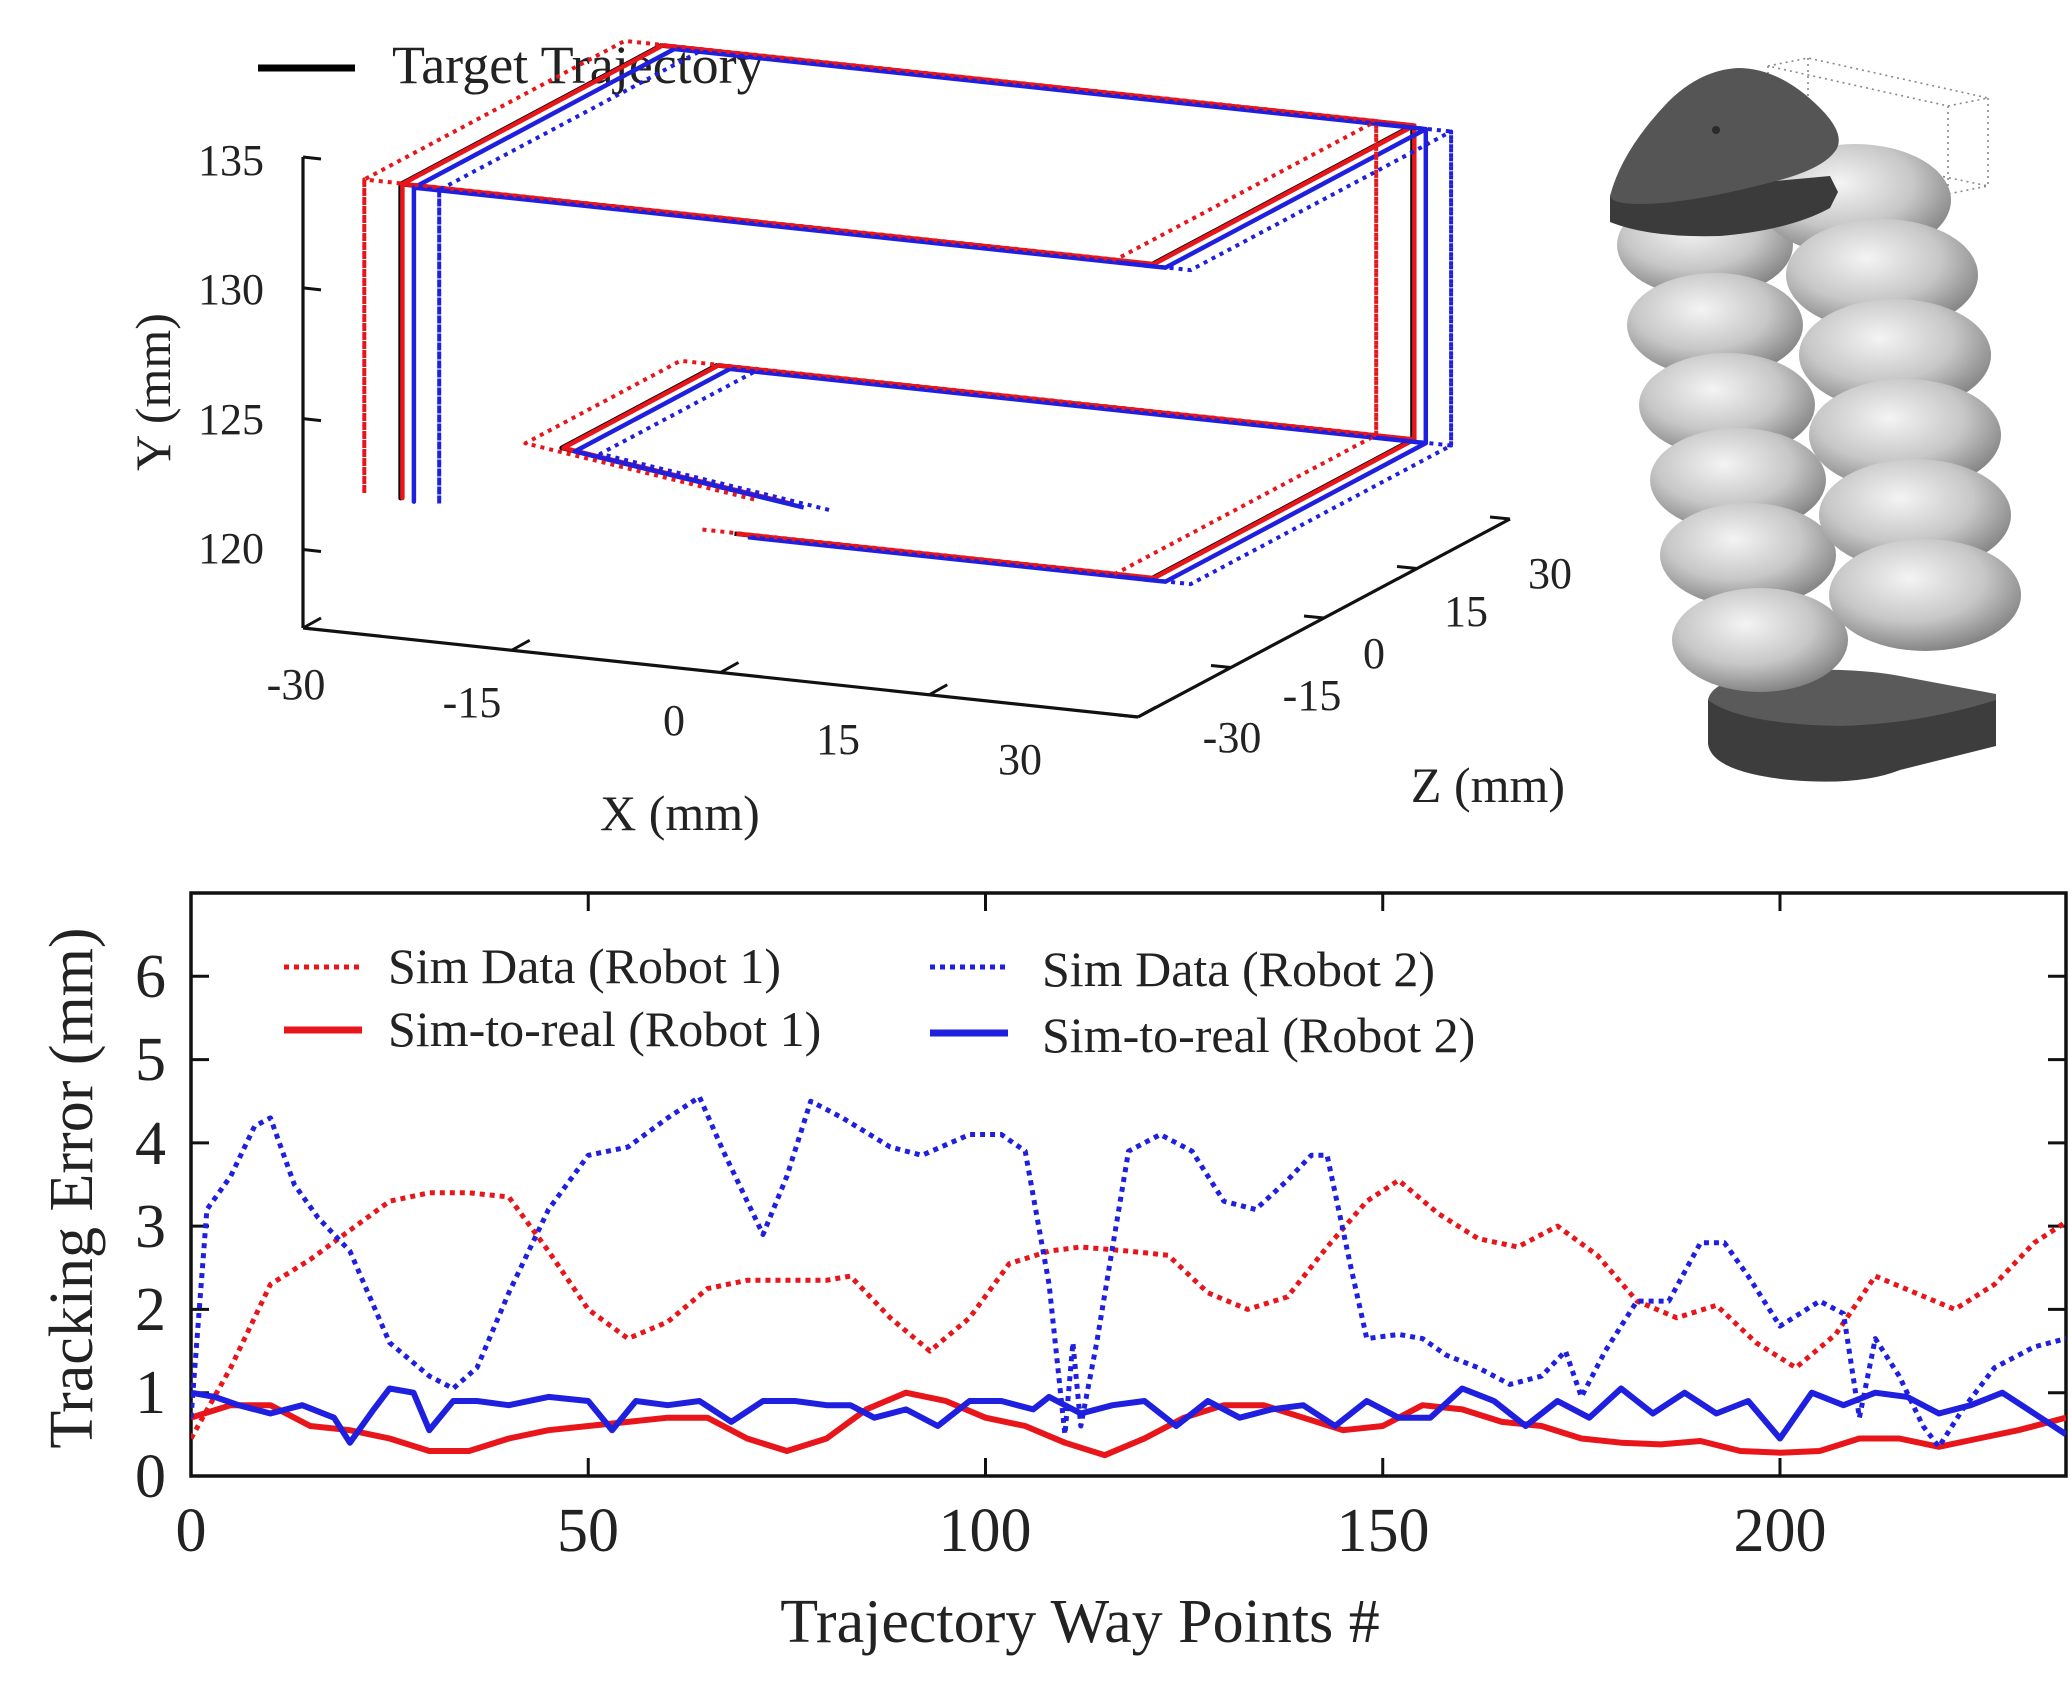 This screenshot has height=1706, width=2071. Describe the element at coordinates (150, 1477) in the screenshot. I see `y-tick-label: 0` at that location.